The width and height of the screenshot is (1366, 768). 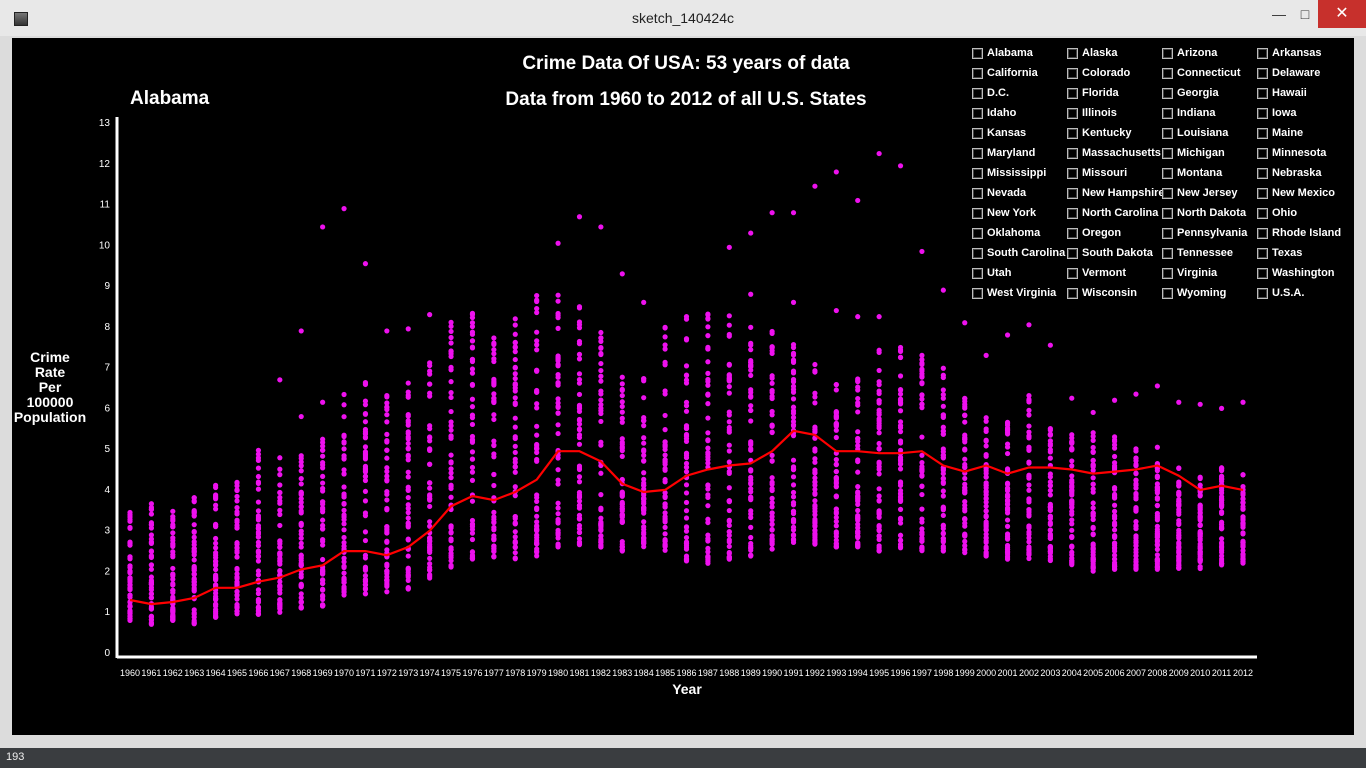 What do you see at coordinates (1114, 153) in the screenshot?
I see `state-checkbox-massachusetts: Massachusetts` at bounding box center [1114, 153].